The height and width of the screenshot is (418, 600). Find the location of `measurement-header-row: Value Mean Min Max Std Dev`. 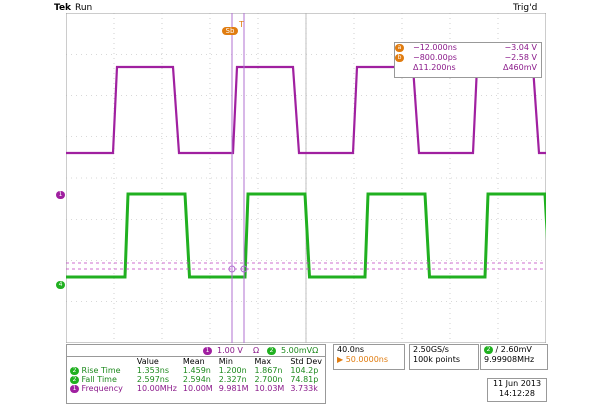

measurement-header-row: Value Mean Min Max Std Dev is located at coordinates (196, 361).